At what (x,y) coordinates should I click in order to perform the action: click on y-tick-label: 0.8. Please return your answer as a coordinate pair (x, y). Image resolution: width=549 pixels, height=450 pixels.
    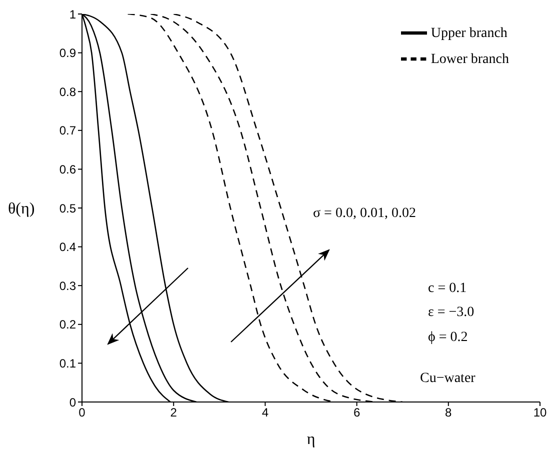
    Looking at the image, I should click on (67, 91).